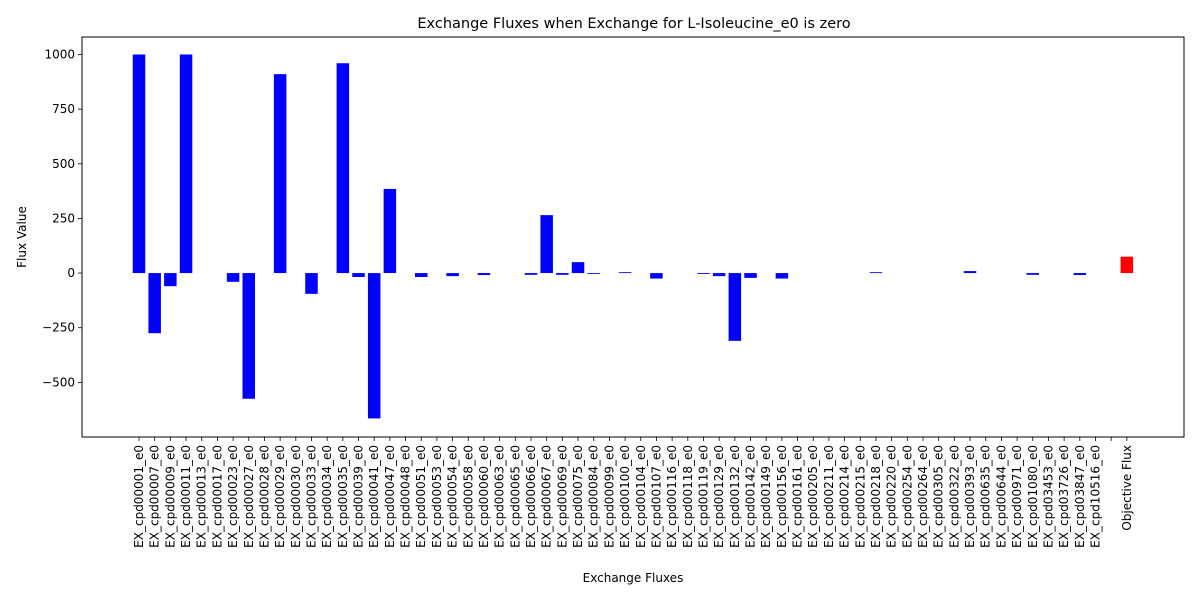  I want to click on x-tick-label: EX_cpd00220_e0, so click(892, 496).